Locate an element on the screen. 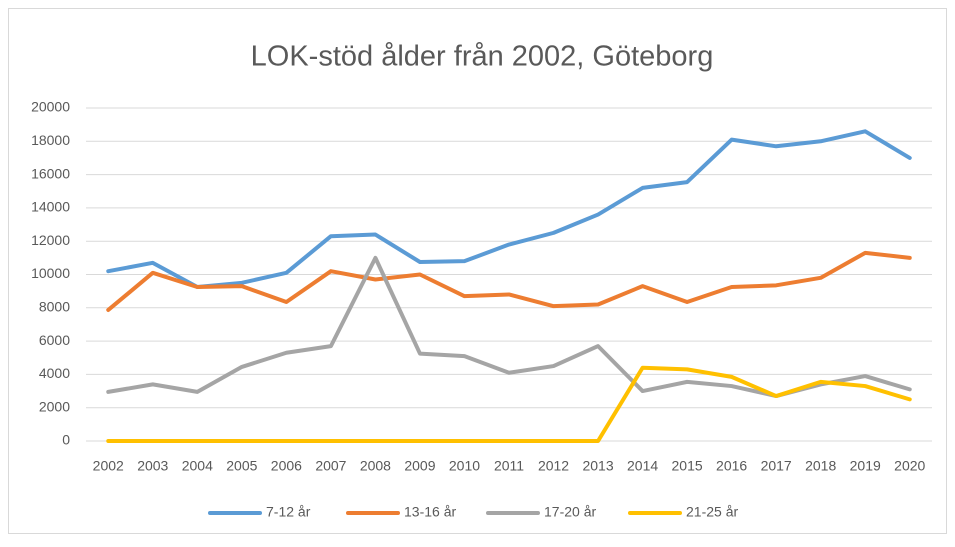  x-tick-label: 2013 is located at coordinates (597, 466).